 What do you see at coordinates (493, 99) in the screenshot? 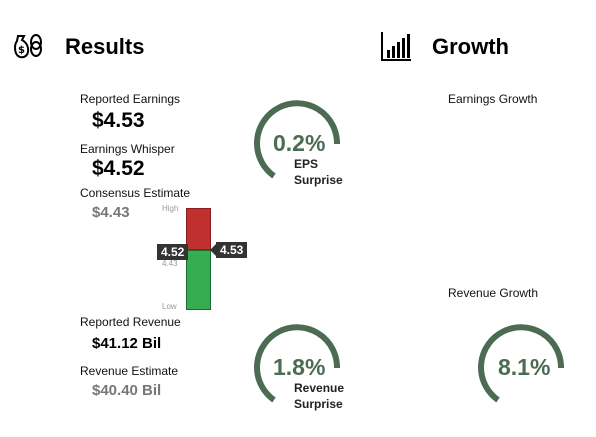
I see `earnings-growth-label: Earnings Growth` at bounding box center [493, 99].